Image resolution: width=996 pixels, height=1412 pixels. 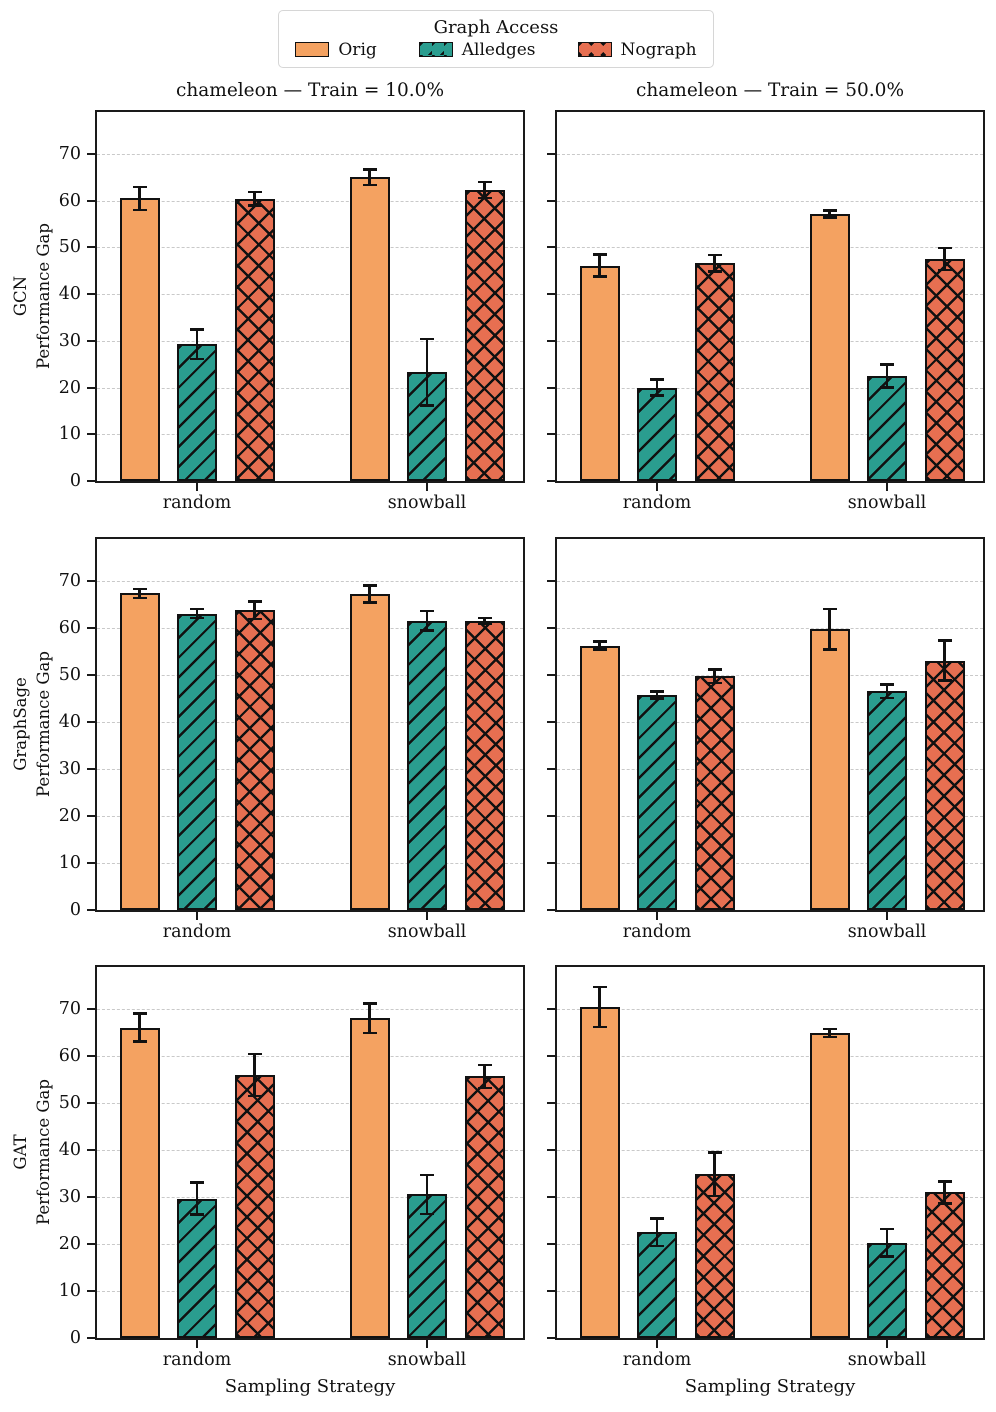 What do you see at coordinates (770, 1386) in the screenshot?
I see `x-axis-label-right: Sampling Strategy` at bounding box center [770, 1386].